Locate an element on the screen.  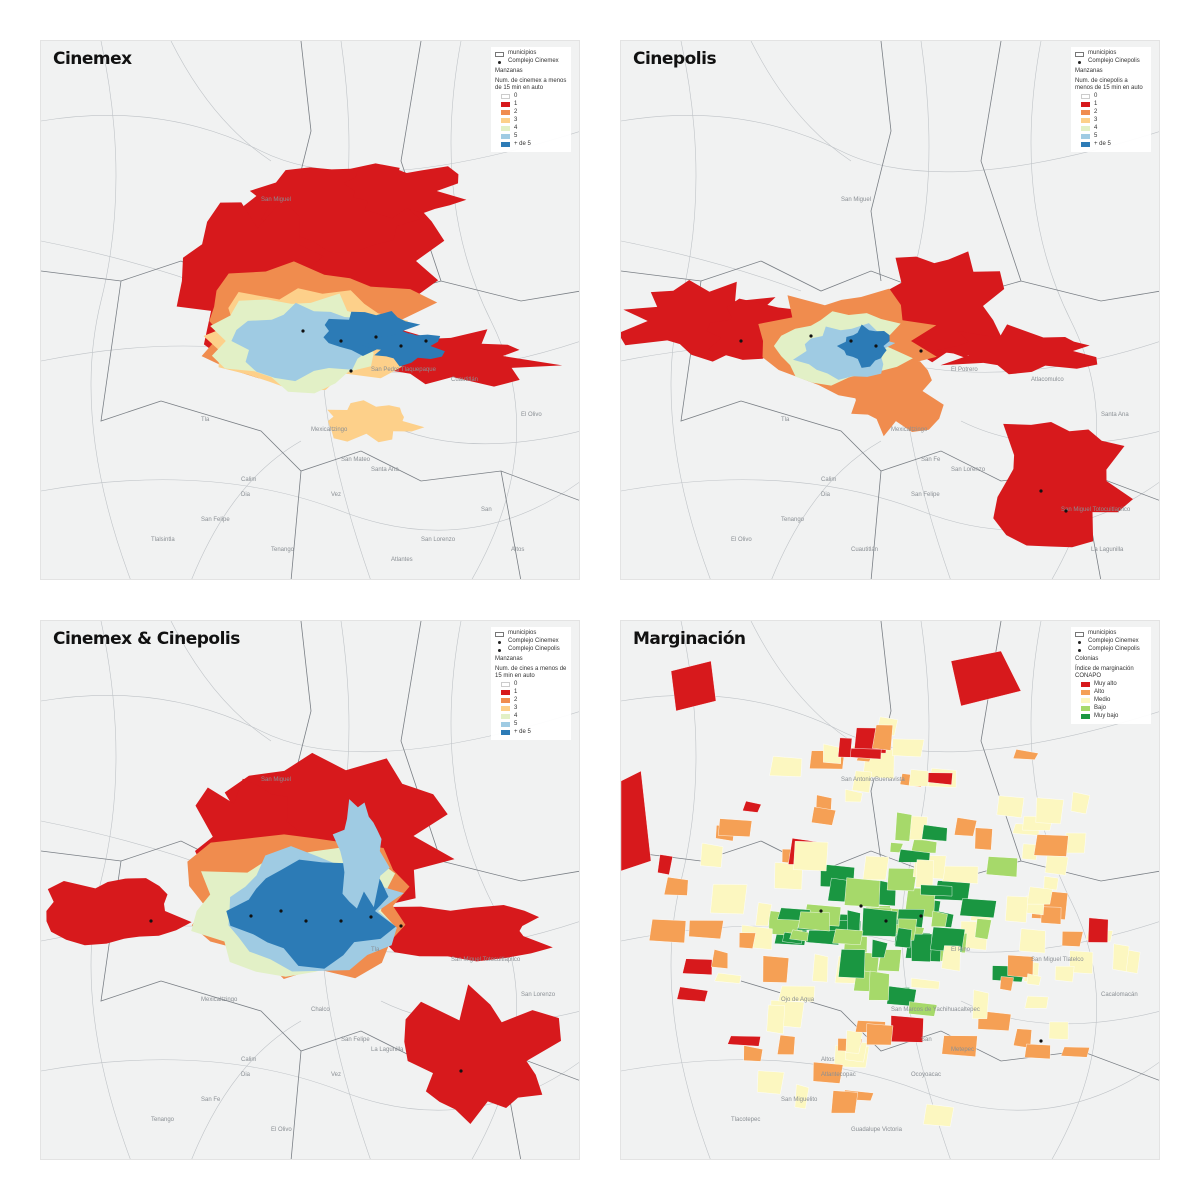
place-label: San Felipe is located at coordinates (355, 1040).